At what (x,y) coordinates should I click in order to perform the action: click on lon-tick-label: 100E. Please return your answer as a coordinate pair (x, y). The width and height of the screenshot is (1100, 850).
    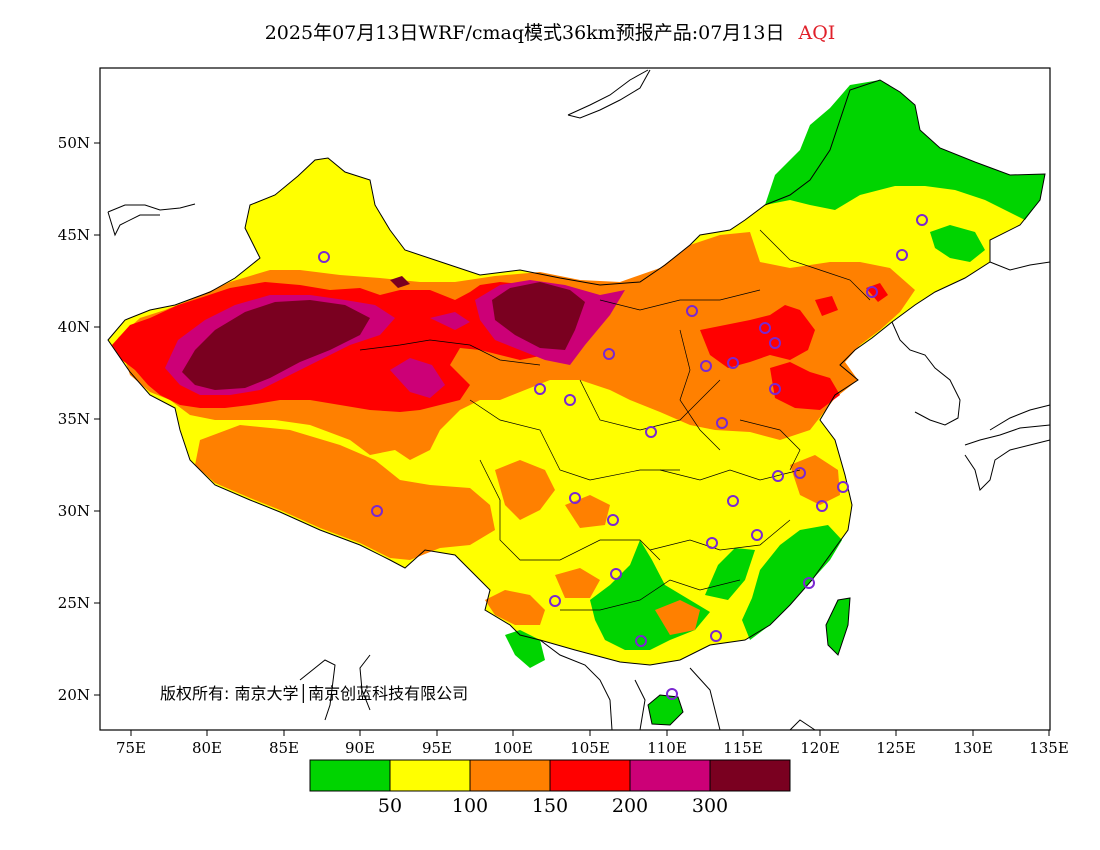
    Looking at the image, I should click on (513, 748).